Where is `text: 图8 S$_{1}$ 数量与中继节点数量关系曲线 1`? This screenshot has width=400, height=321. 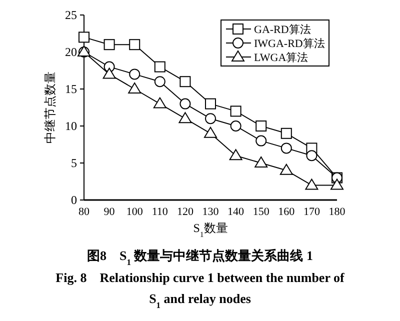 text: 图8 S$_{1}$ 数量与中继节点数量关系曲线 1 is located at coordinates (200, 257).